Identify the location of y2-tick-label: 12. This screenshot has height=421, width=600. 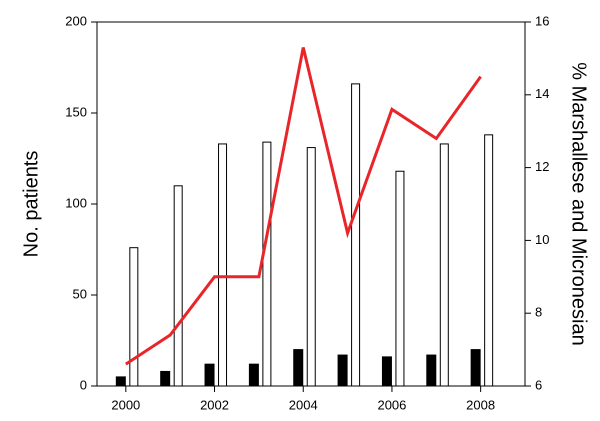
(542, 166).